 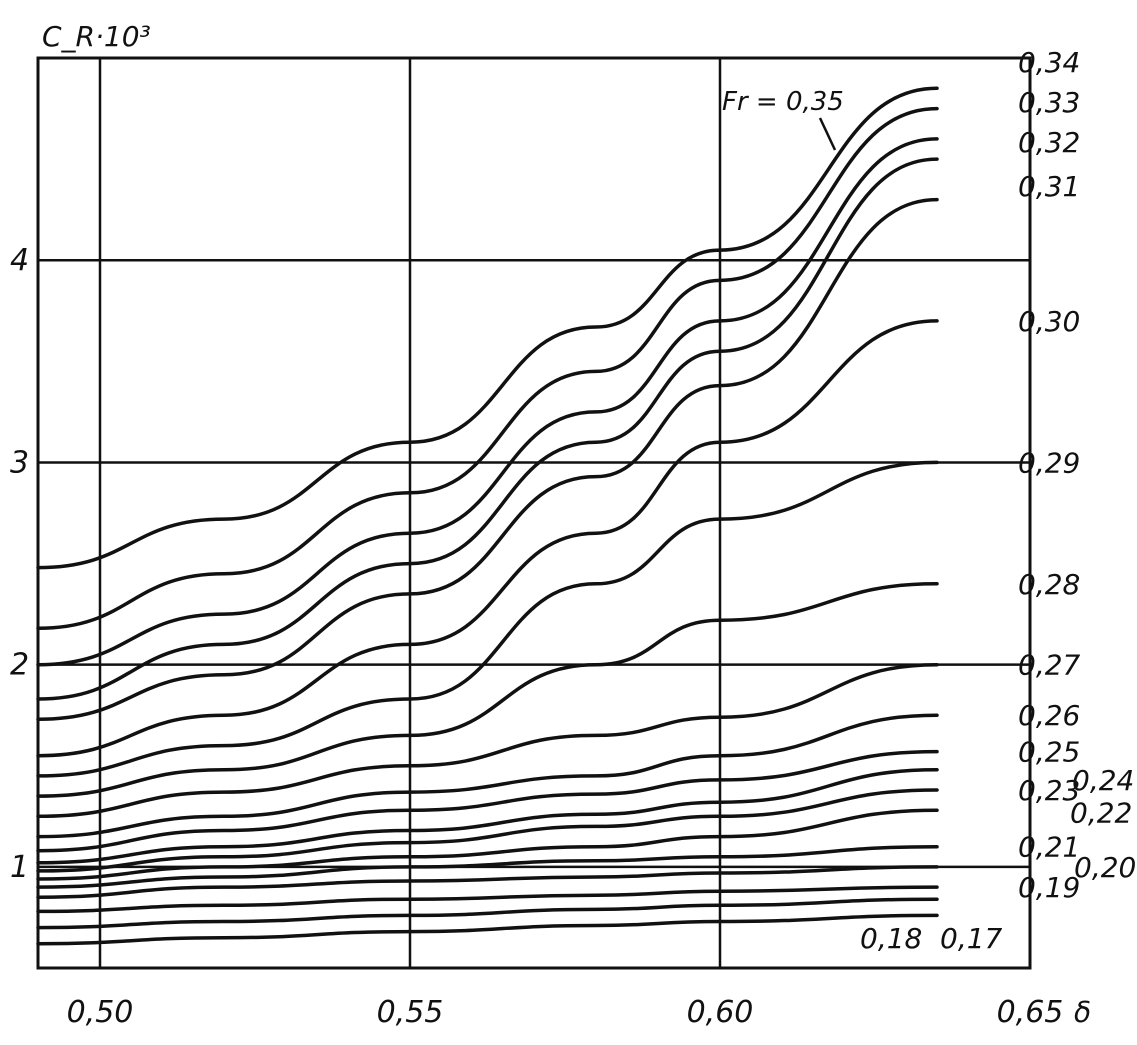 I want to click on y-tick-label: 2, so click(x=19, y=665).